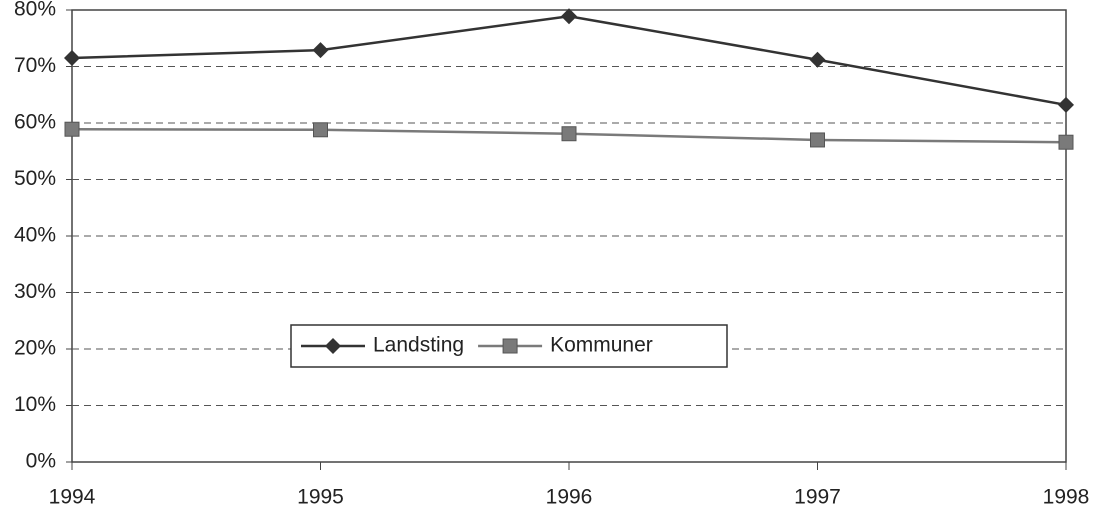  Describe the element at coordinates (35, 122) in the screenshot. I see `y-tick-label: 60%` at that location.